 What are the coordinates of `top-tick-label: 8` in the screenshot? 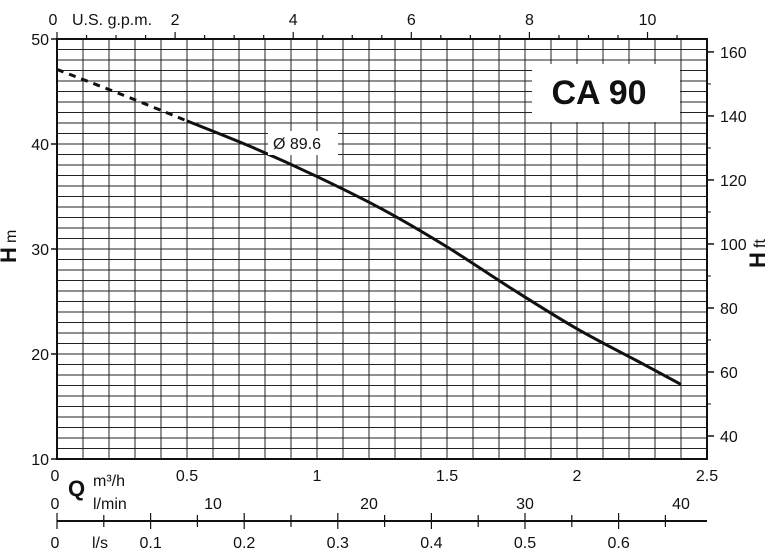 It's located at (529, 20).